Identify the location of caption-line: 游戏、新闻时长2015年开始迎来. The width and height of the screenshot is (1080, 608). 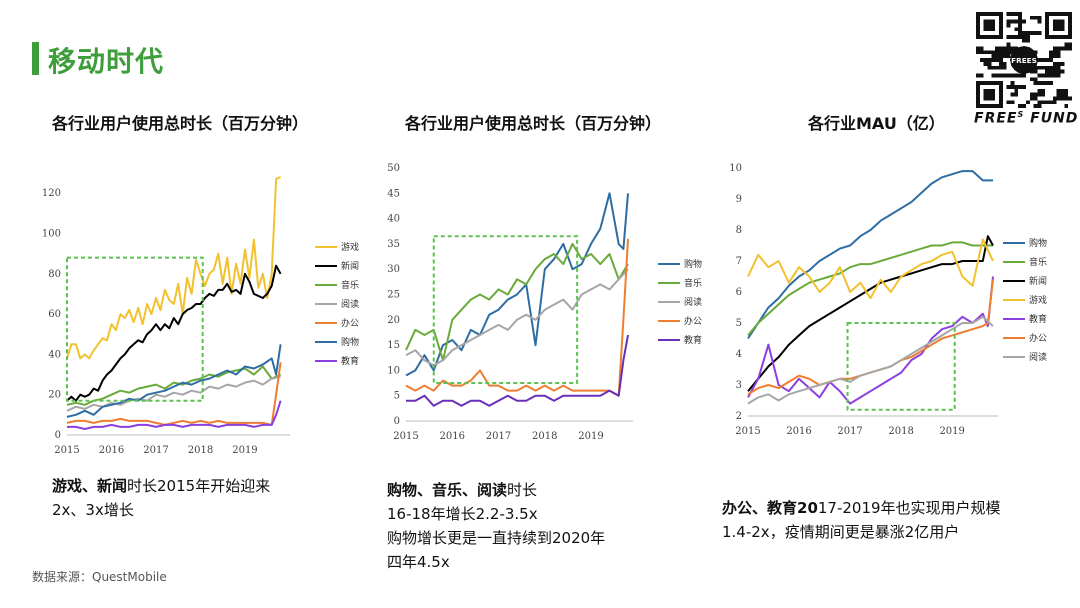
(161, 486).